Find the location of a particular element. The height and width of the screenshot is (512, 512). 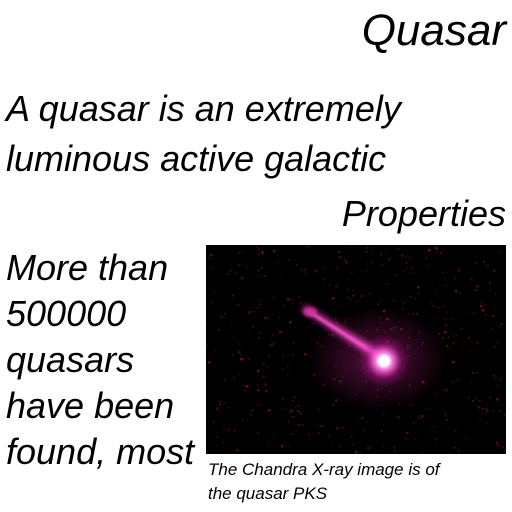

body-line: More than is located at coordinates (87, 267).